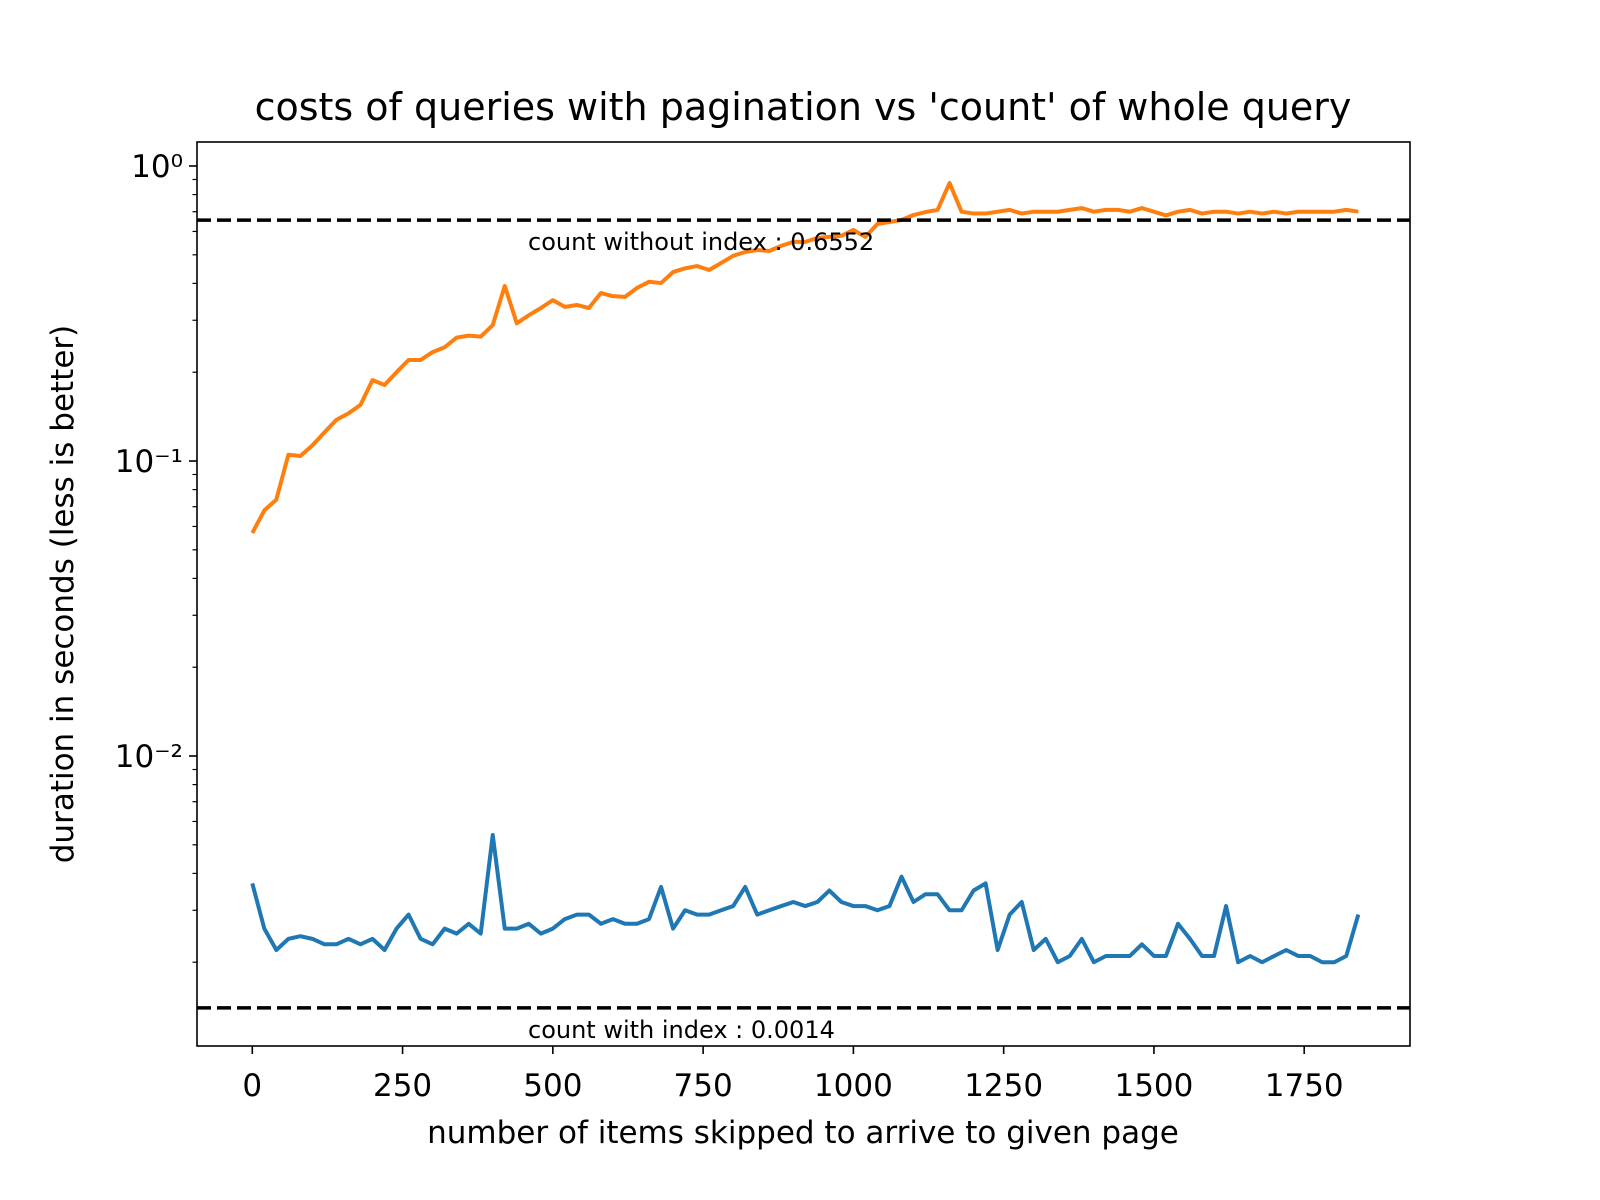 Image resolution: width=1600 pixels, height=1200 pixels. I want to click on y-tick-label: 10⁰, so click(157, 167).